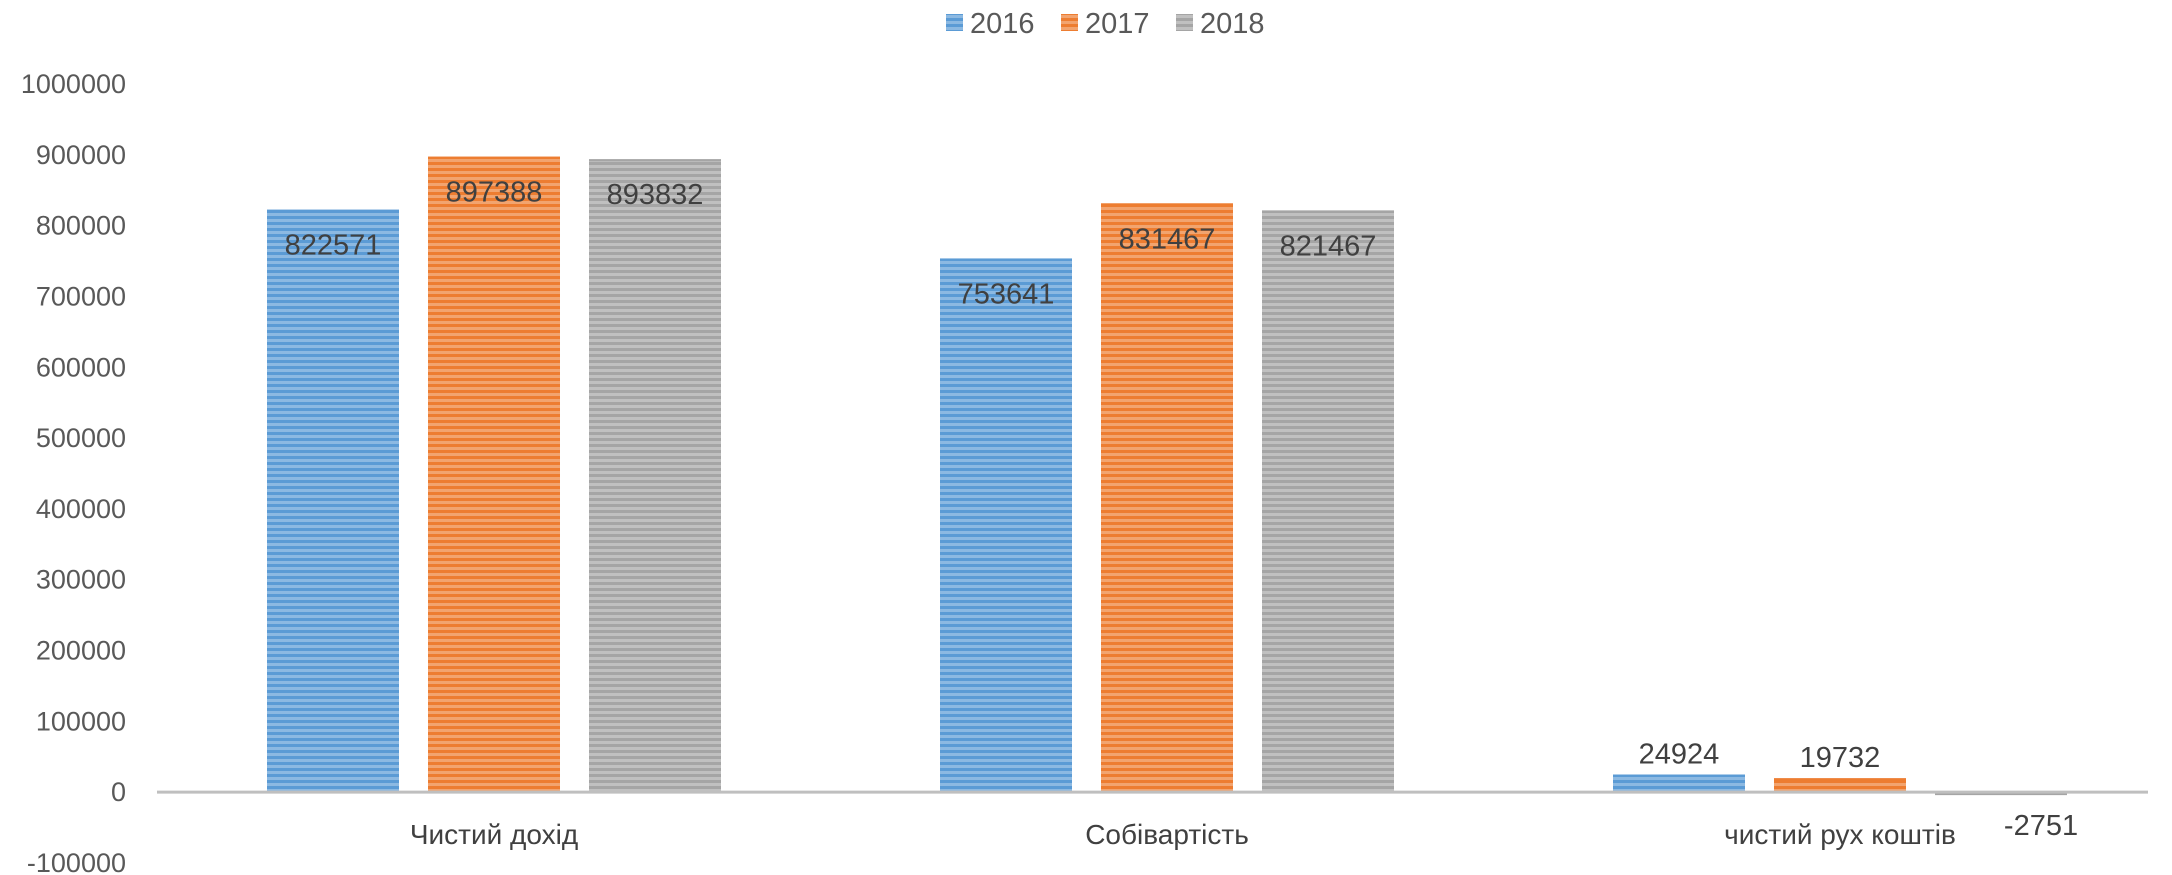 This screenshot has width=2172, height=875. Describe the element at coordinates (81, 509) in the screenshot. I see `y-tick-label: 400000` at that location.